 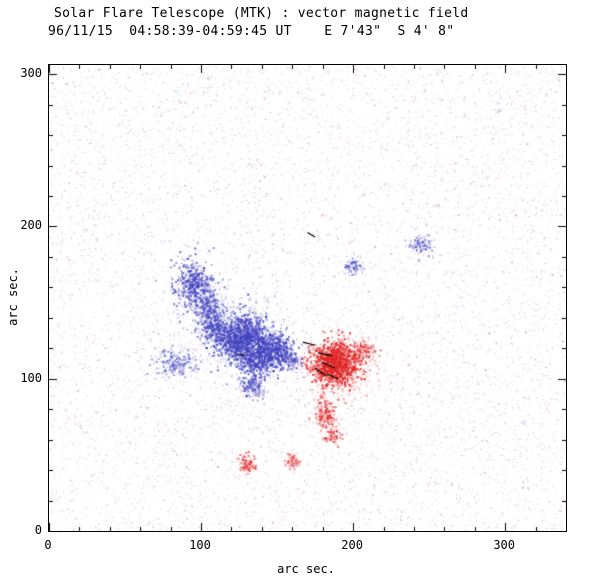 I want to click on x-tick-label: 200, so click(x=352, y=545).